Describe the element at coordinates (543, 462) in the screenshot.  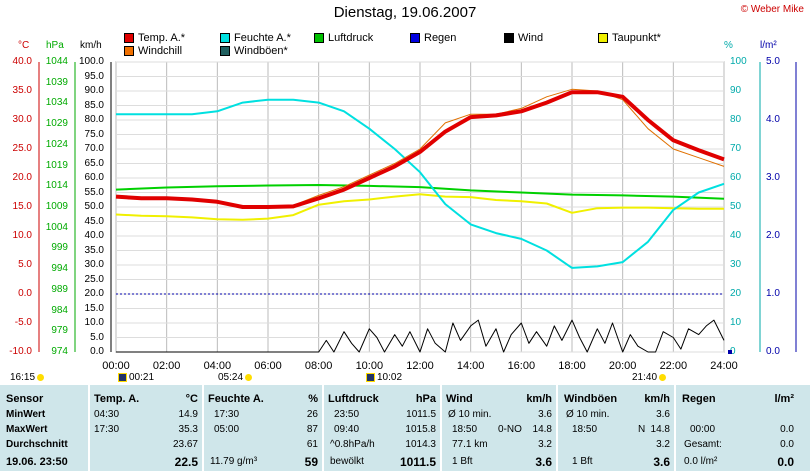
I see `wind-current: 3.6` at that location.